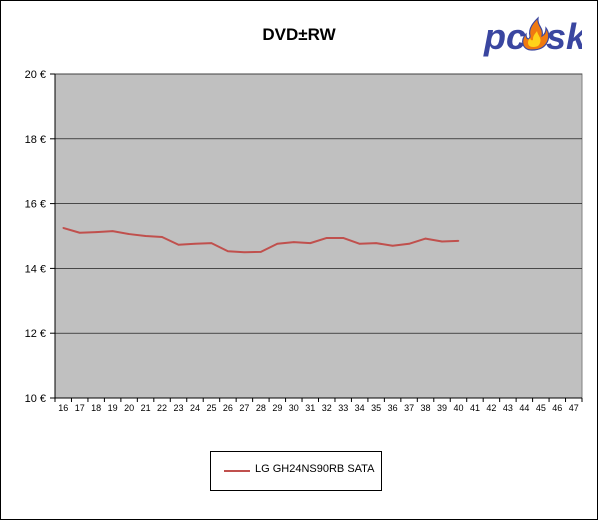 The height and width of the screenshot is (520, 598). What do you see at coordinates (211, 408) in the screenshot?
I see `x-tick-label: 25` at bounding box center [211, 408].